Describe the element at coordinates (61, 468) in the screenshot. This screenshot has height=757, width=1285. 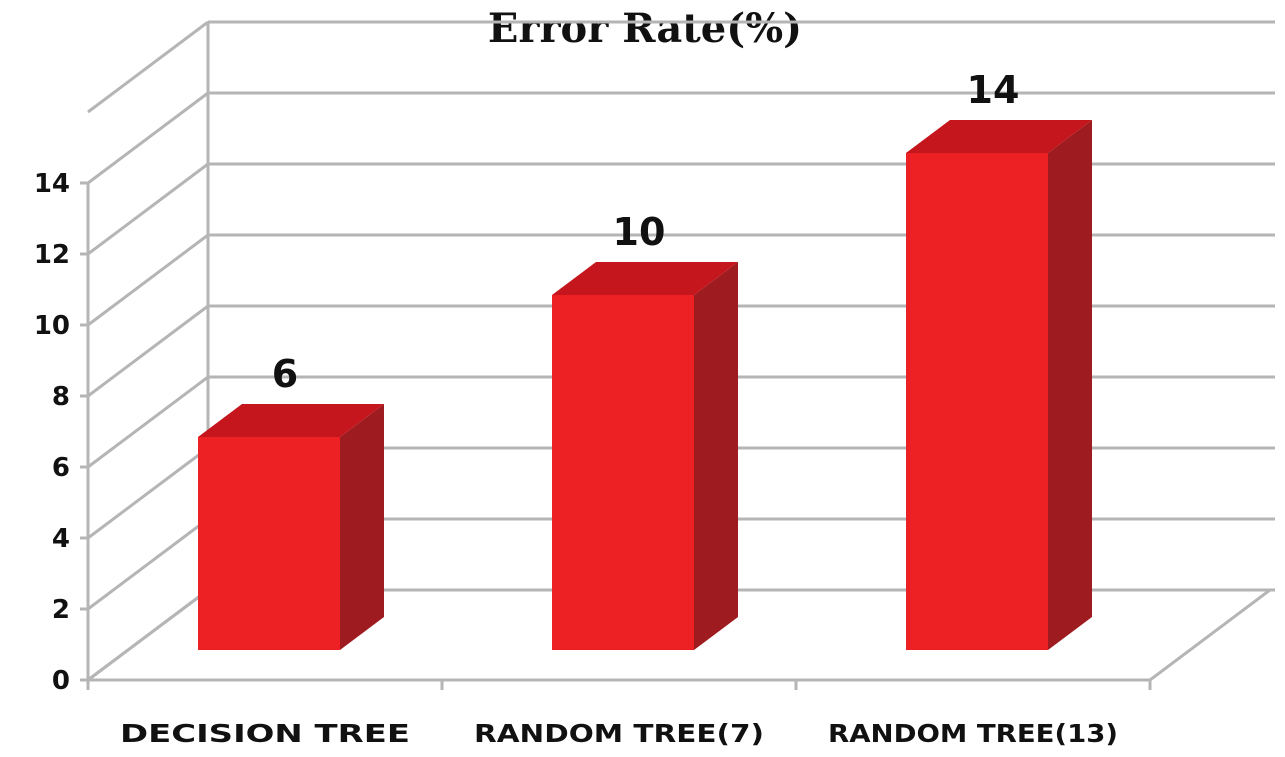
I see `y-tick-label: 6` at that location.